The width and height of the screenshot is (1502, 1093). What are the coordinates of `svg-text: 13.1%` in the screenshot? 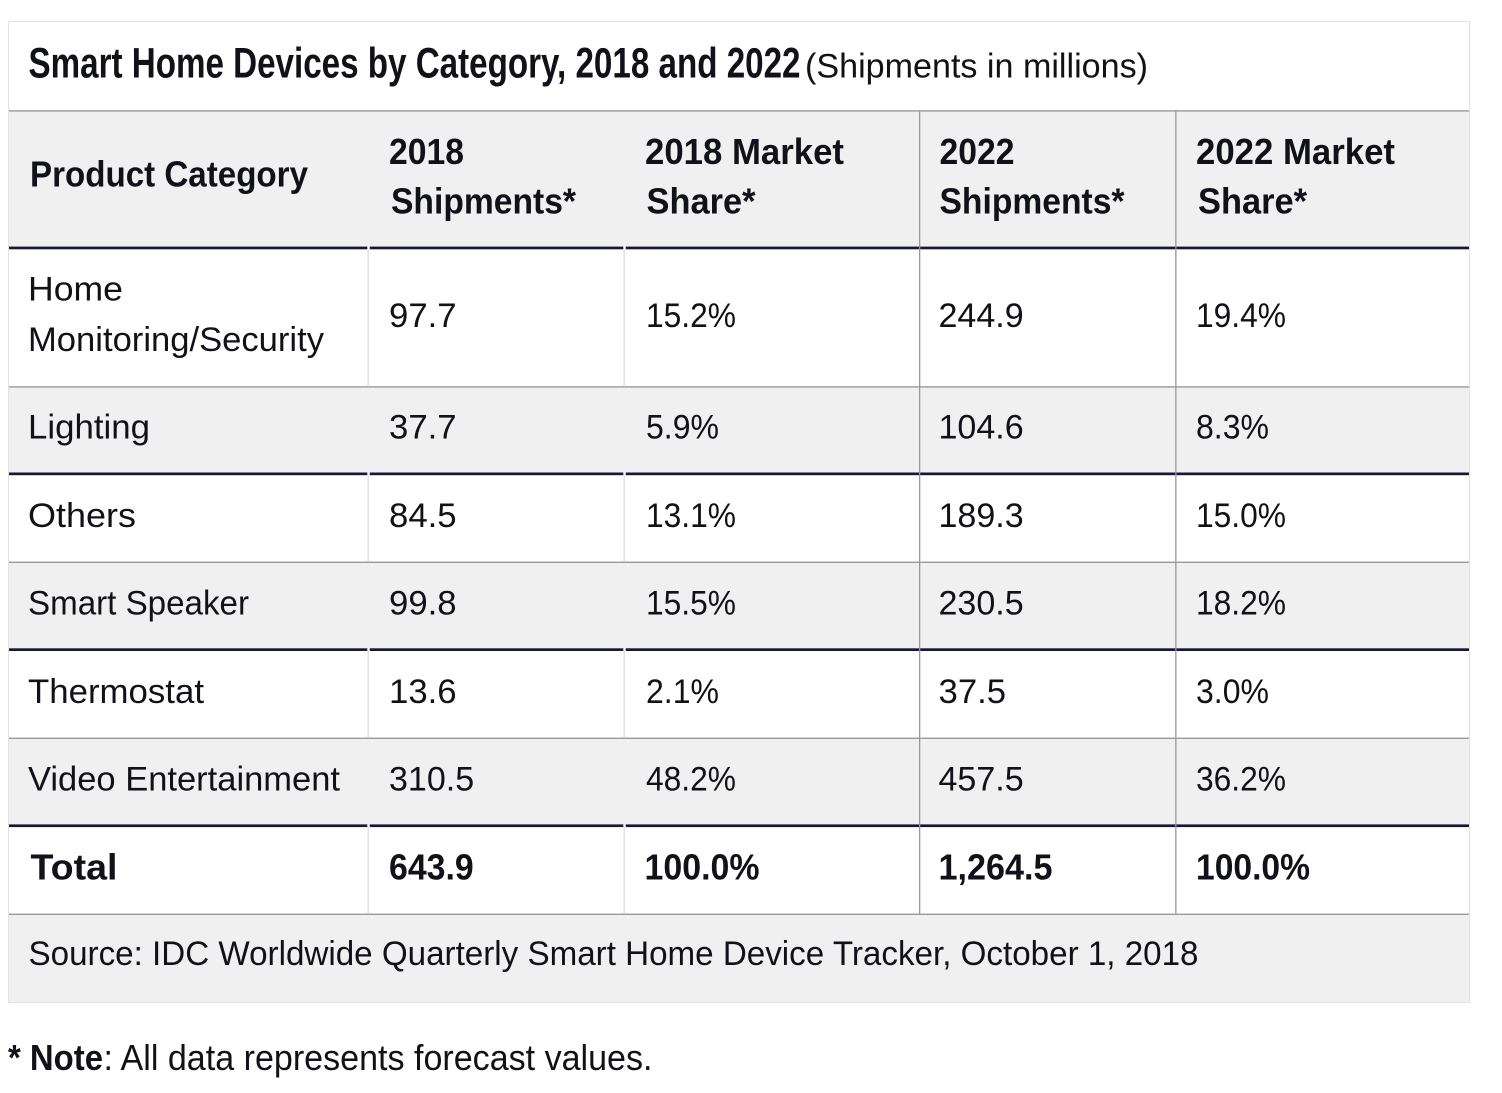 It's located at (691, 516).